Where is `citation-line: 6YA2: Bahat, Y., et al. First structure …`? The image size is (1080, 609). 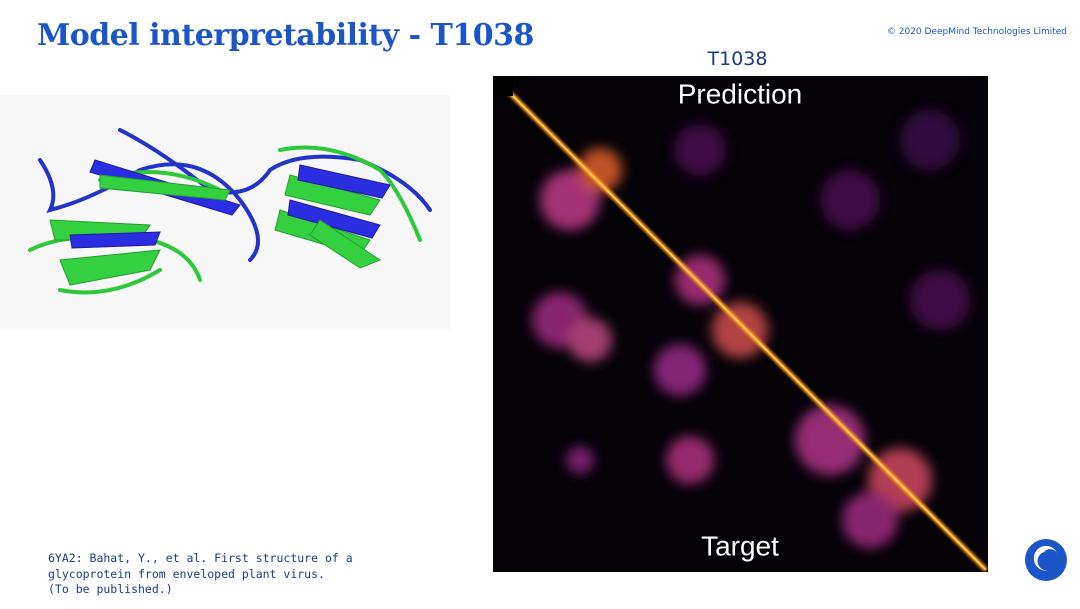 citation-line: 6YA2: Bahat, Y., et al. First structure … is located at coordinates (200, 558).